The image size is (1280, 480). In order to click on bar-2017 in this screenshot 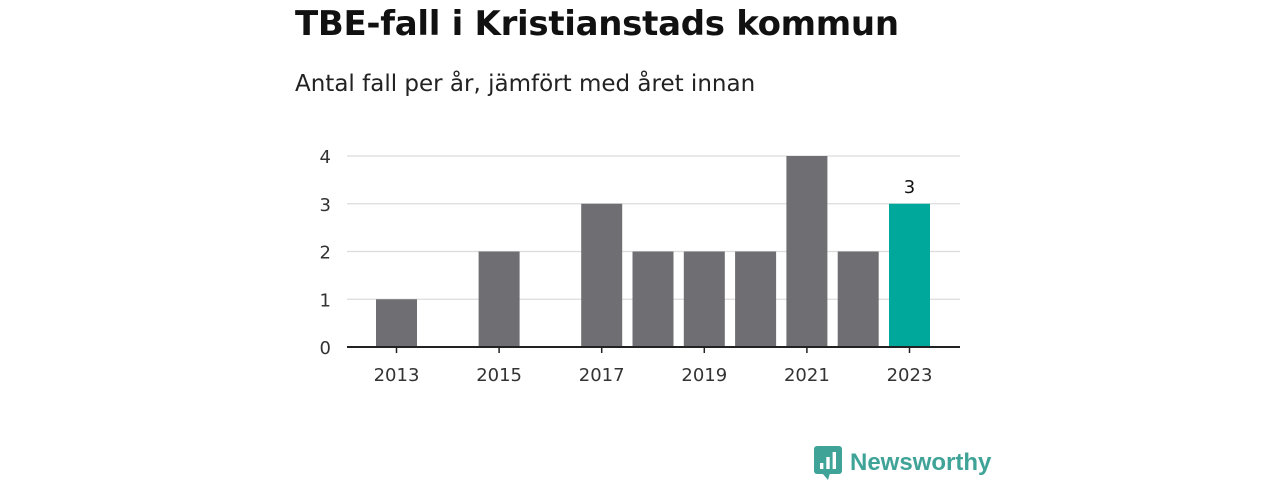, I will do `click(602, 275)`.